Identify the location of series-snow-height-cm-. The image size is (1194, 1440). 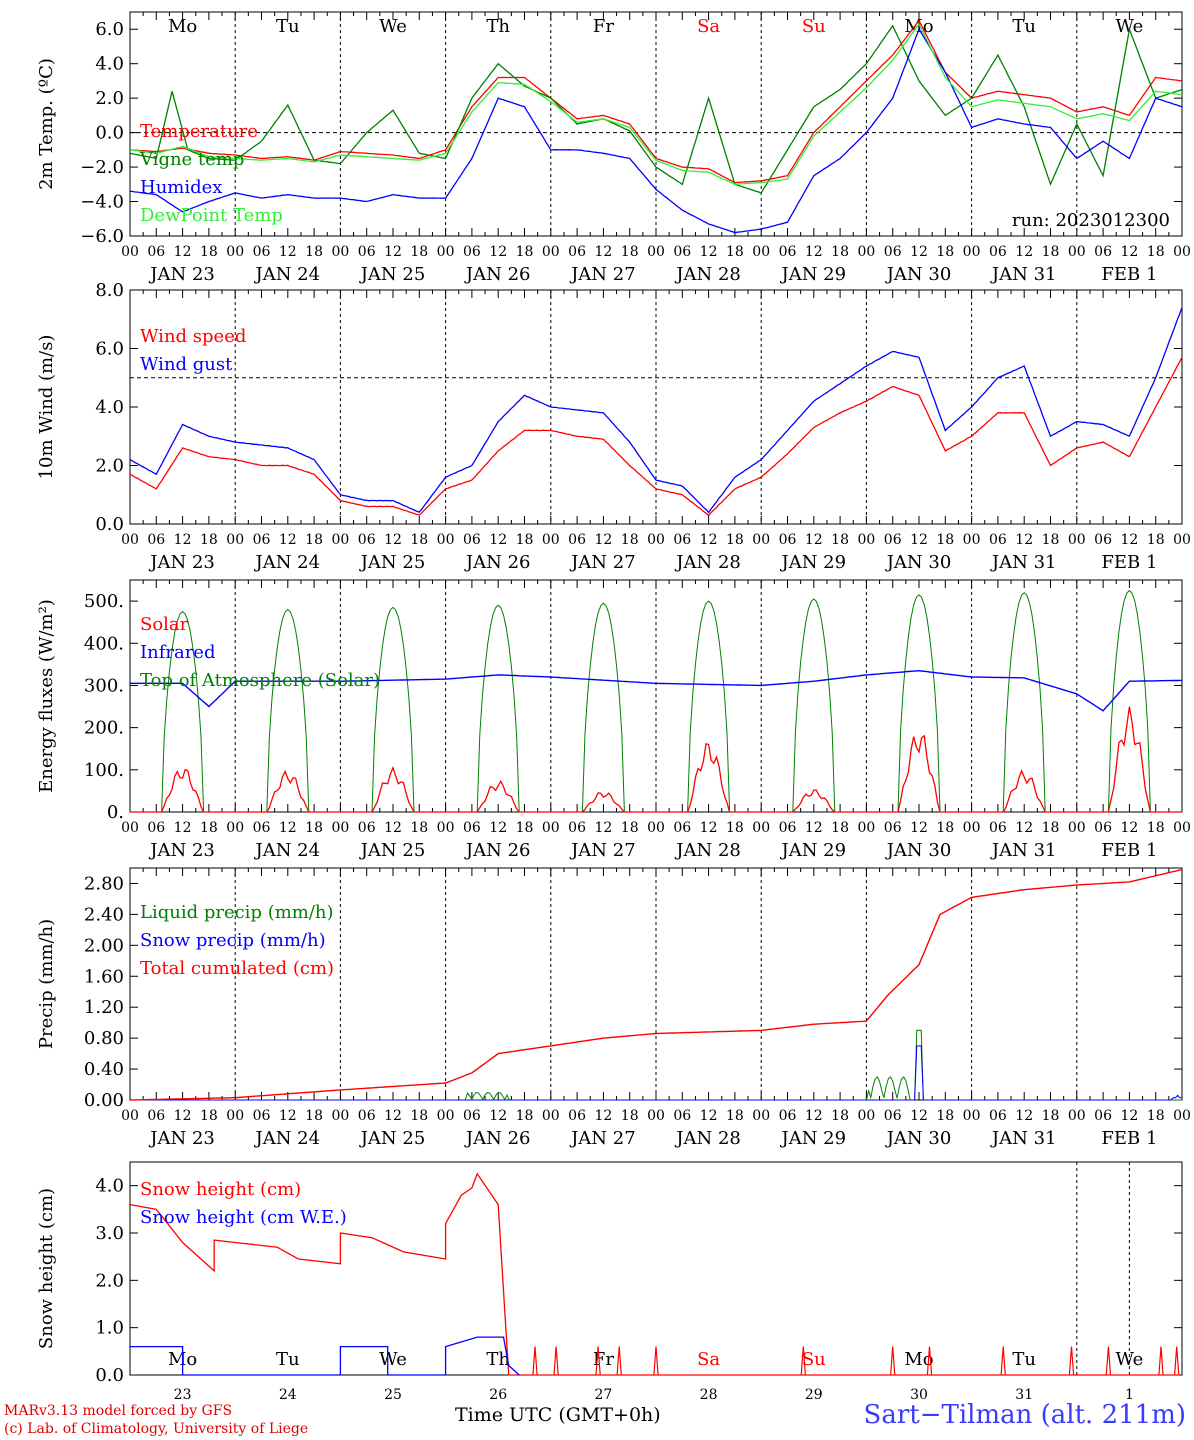
(654, 1274).